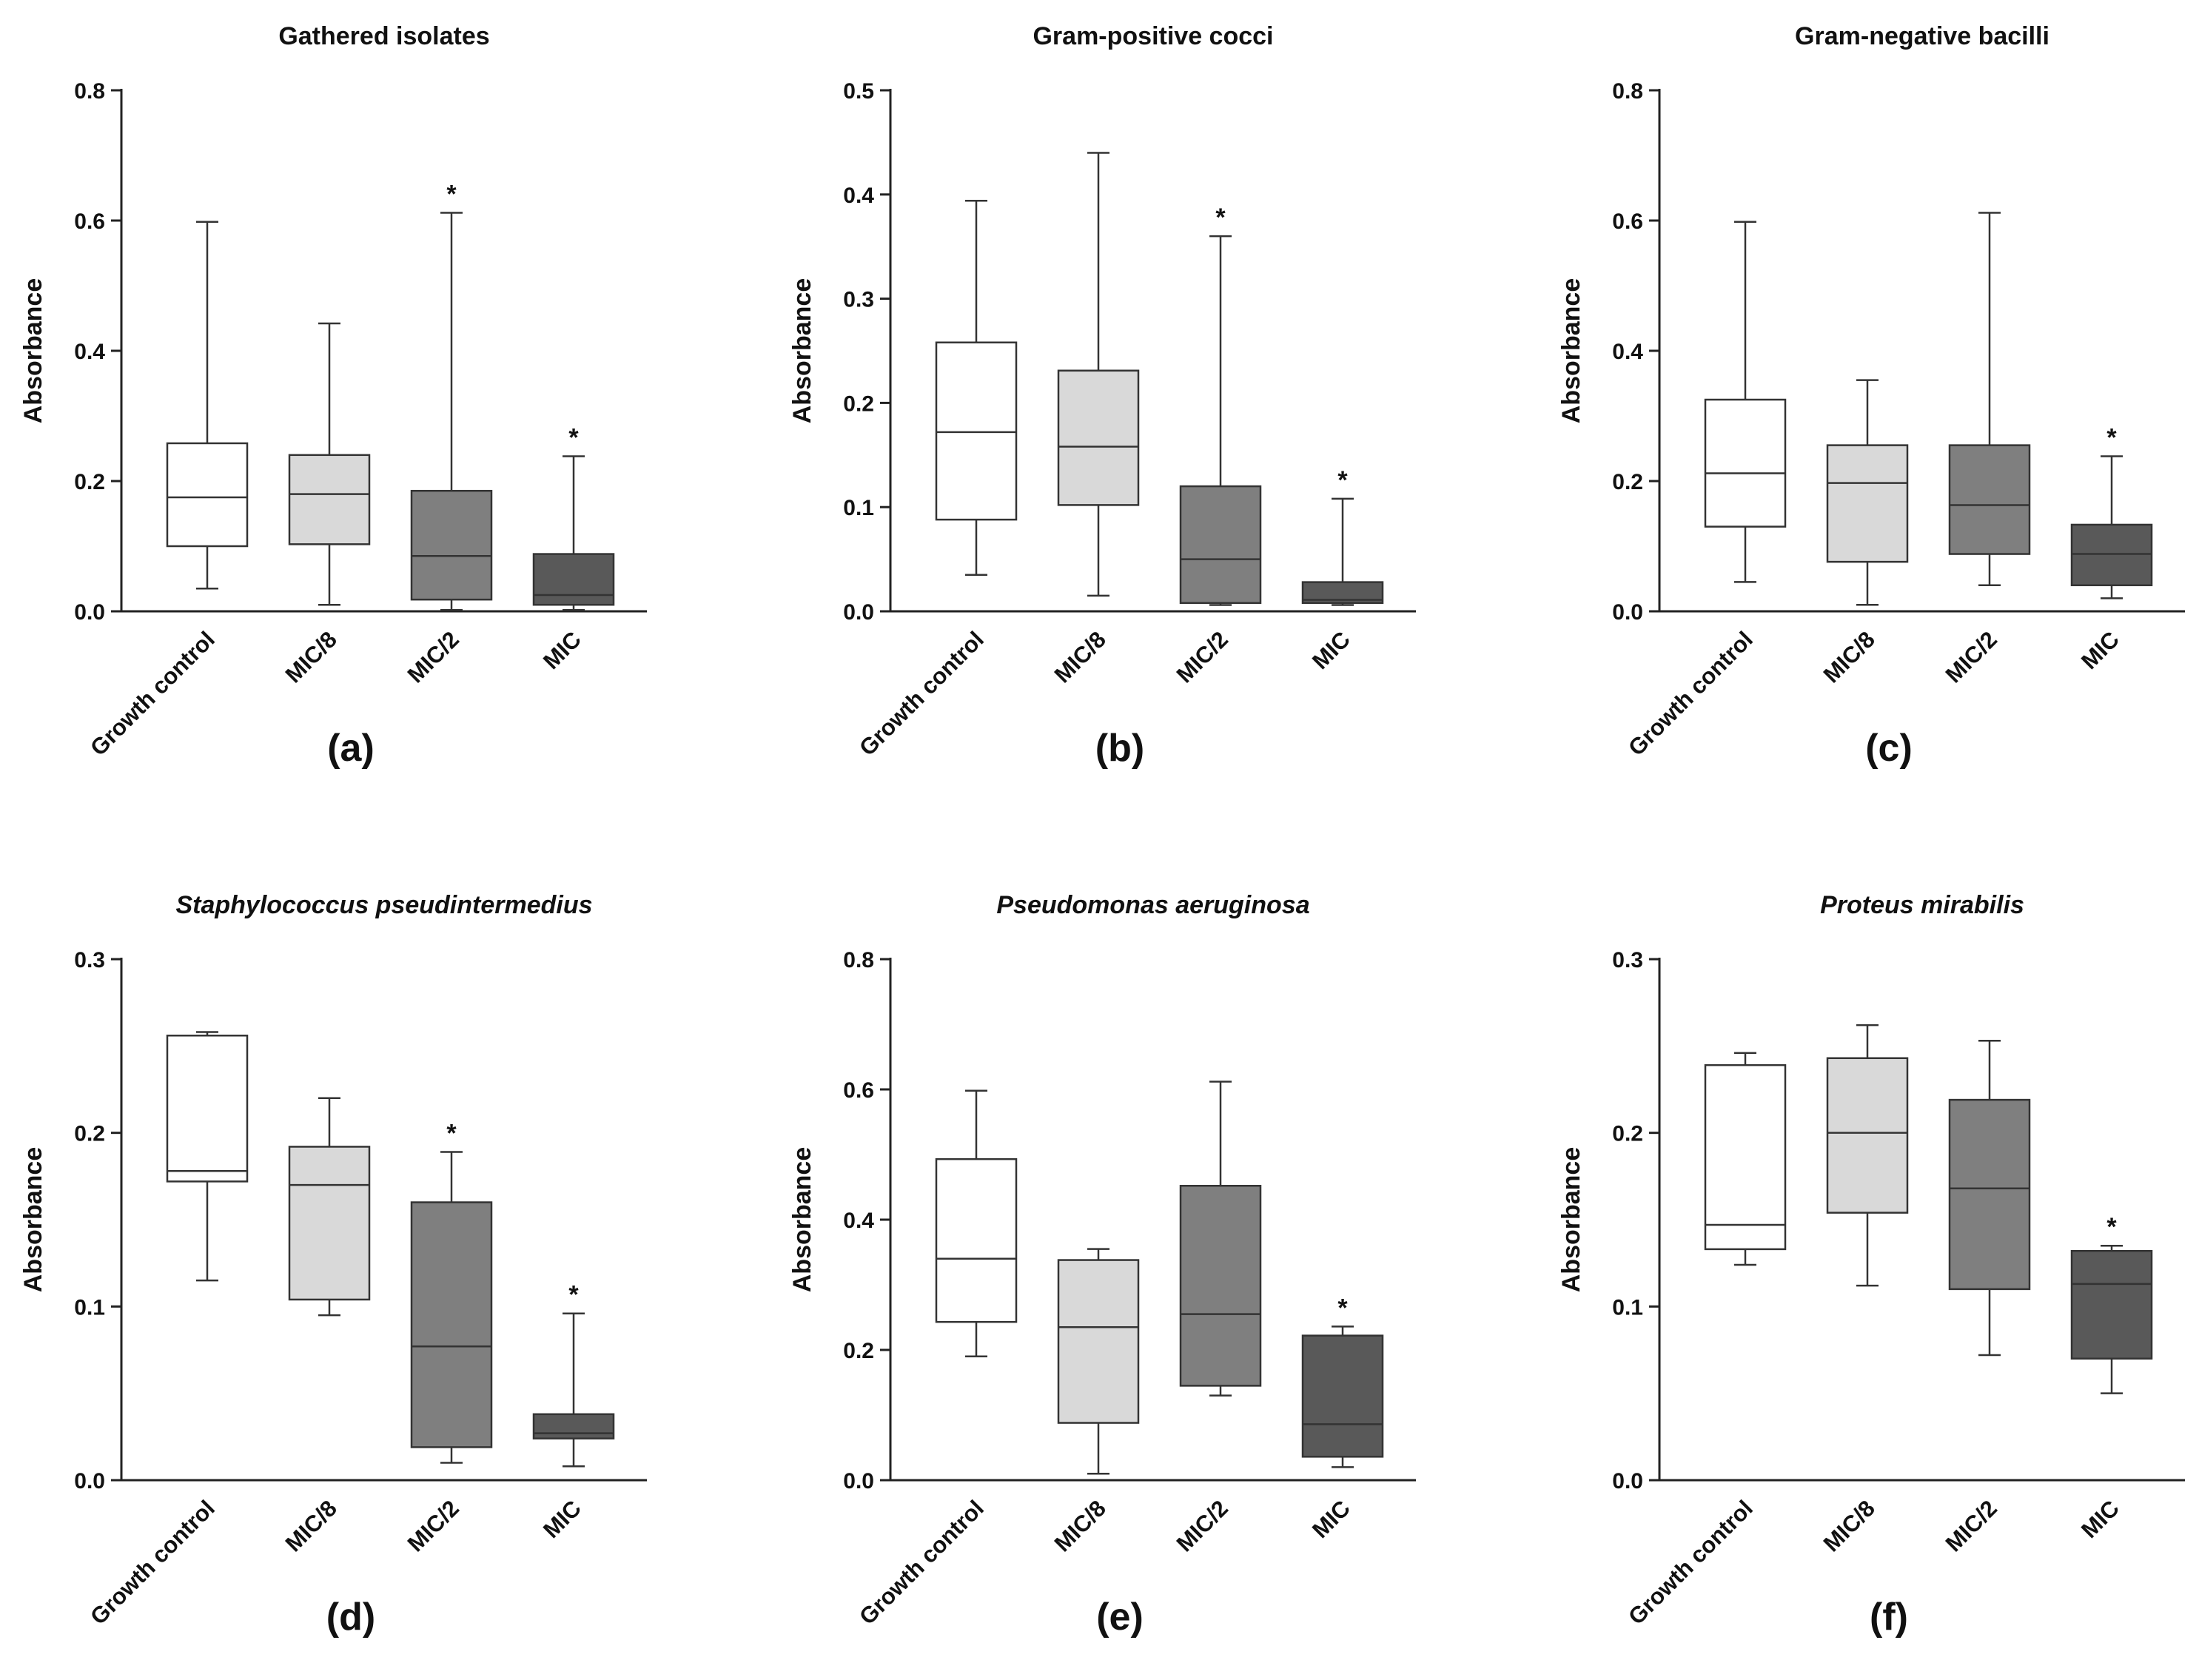 The height and width of the screenshot is (1680, 2199). I want to click on panel-title: Gram-positive cocci, so click(1153, 36).